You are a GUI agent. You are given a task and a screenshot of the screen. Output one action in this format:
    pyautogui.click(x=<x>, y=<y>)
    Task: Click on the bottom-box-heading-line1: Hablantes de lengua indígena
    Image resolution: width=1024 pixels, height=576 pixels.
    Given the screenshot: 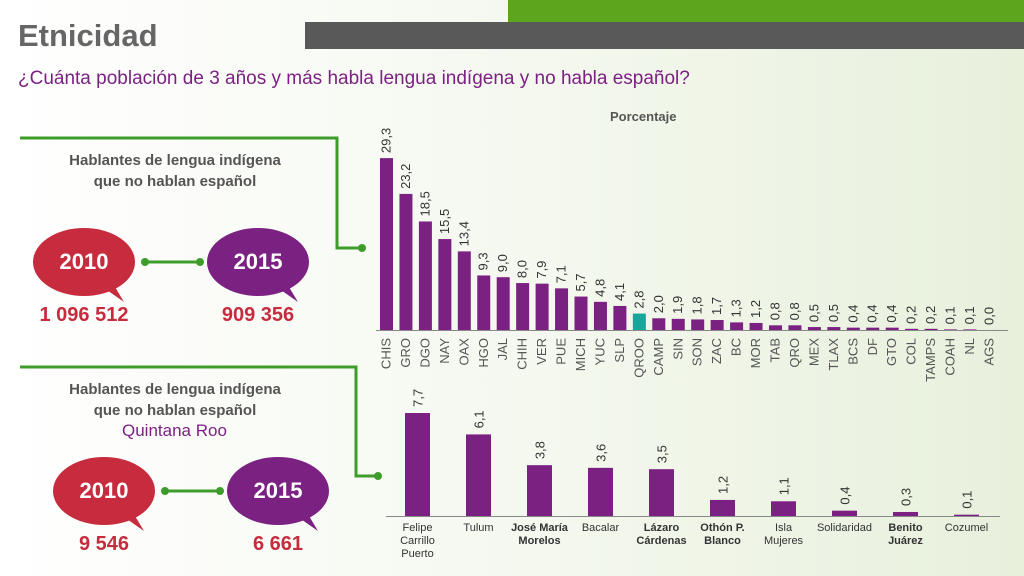 What is the action you would take?
    pyautogui.click(x=175, y=389)
    